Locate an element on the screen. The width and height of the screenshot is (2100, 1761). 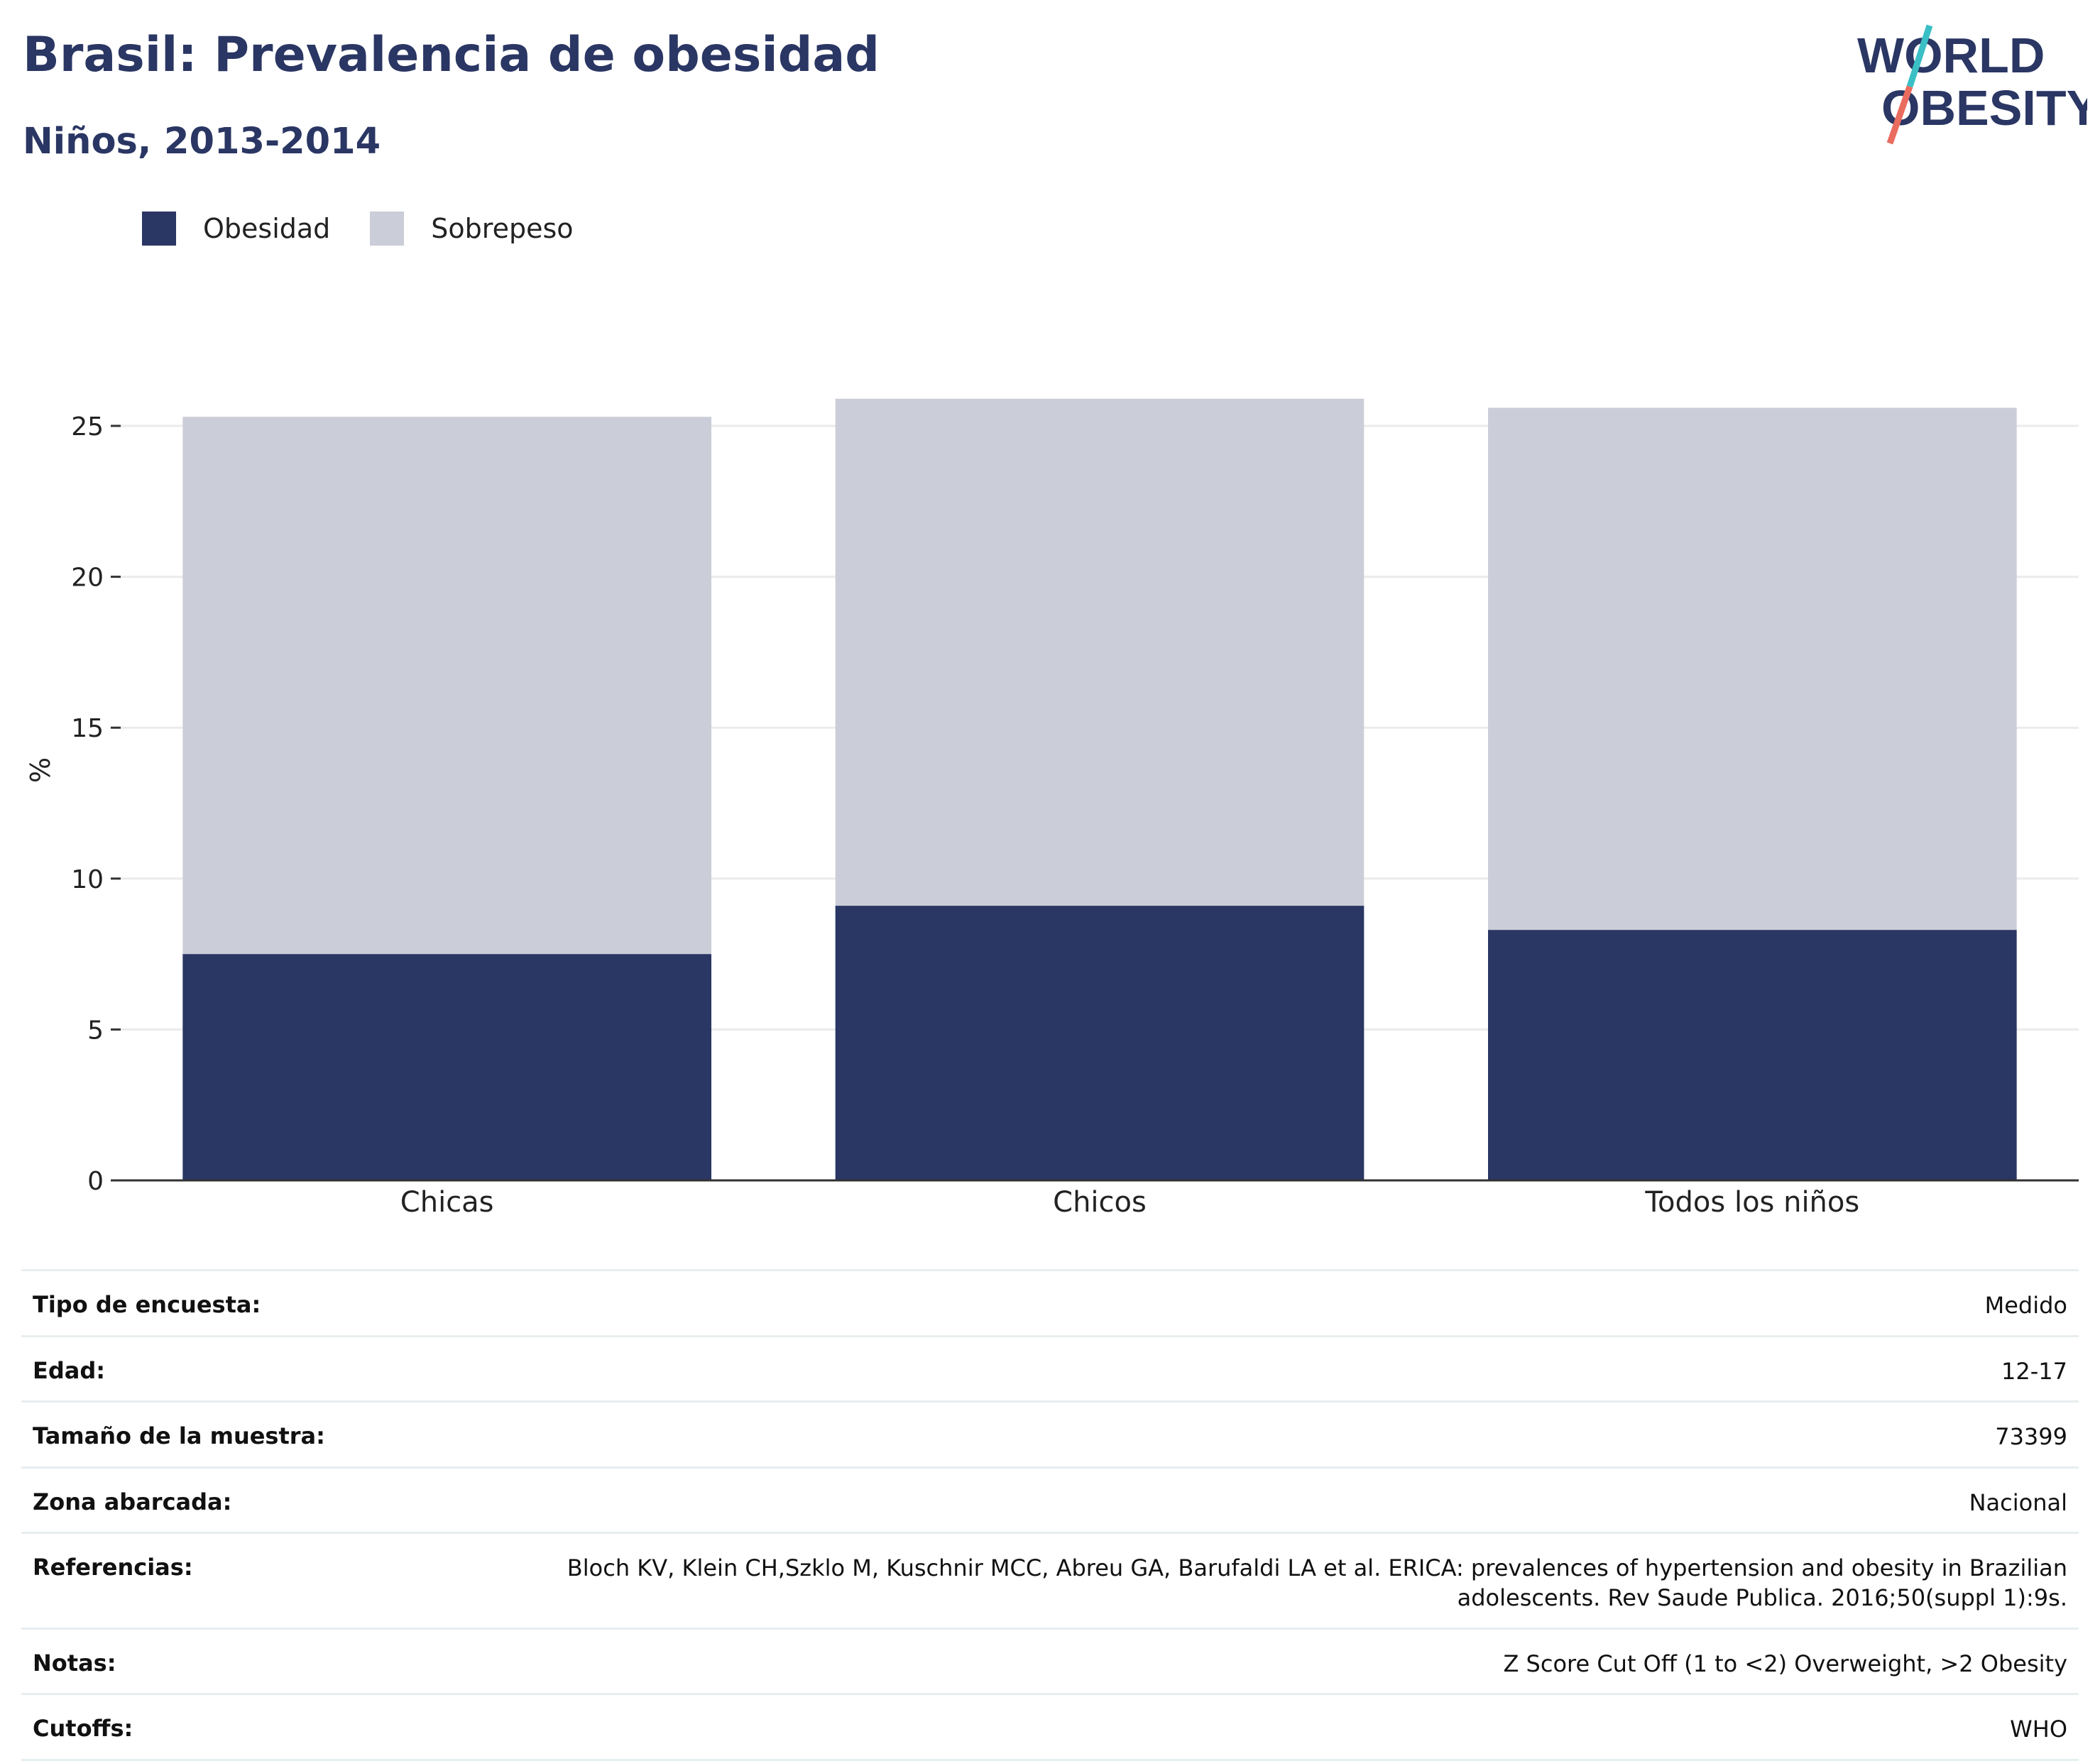
legend-swatch-sobrepeso is located at coordinates (387, 229).